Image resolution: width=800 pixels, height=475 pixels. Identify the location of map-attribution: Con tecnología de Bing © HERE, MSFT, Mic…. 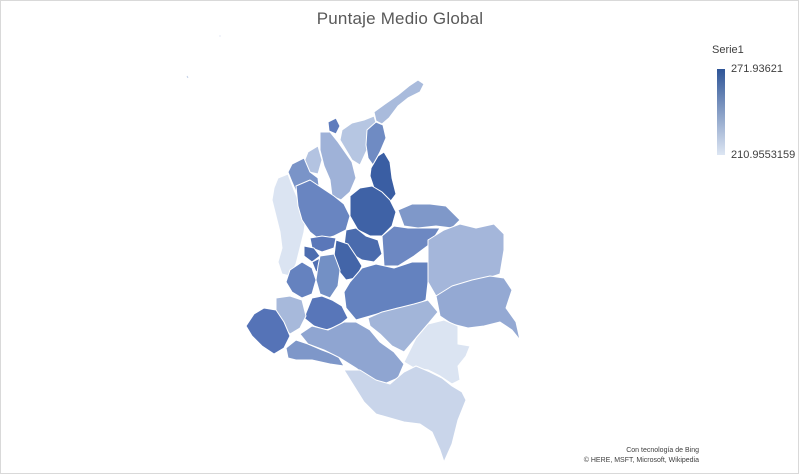
(641, 456).